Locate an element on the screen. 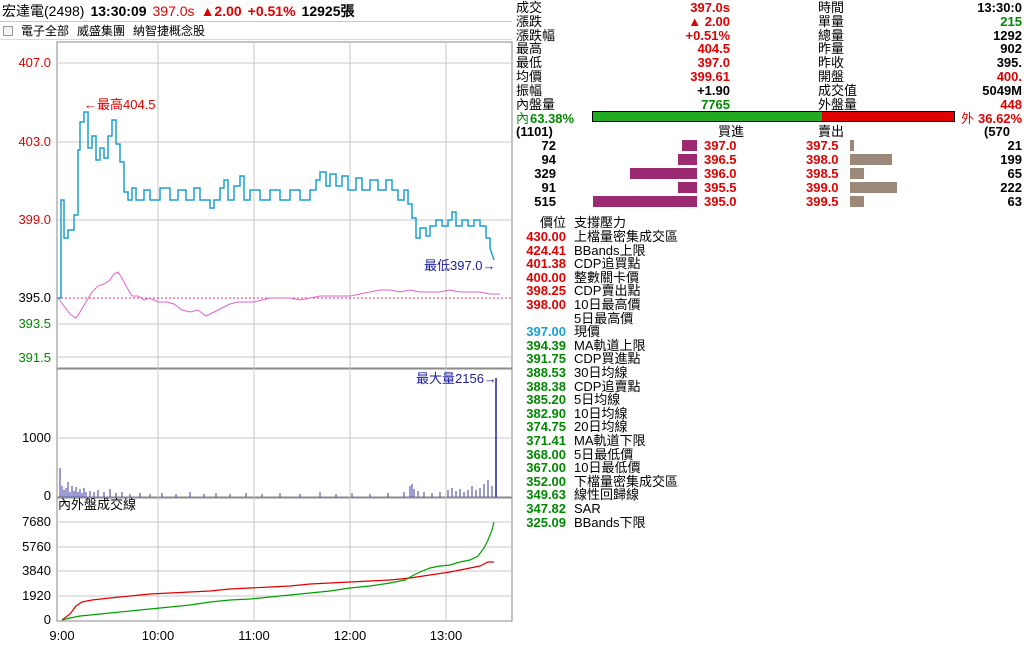  outer-pct: 36.62% is located at coordinates (1000, 118).